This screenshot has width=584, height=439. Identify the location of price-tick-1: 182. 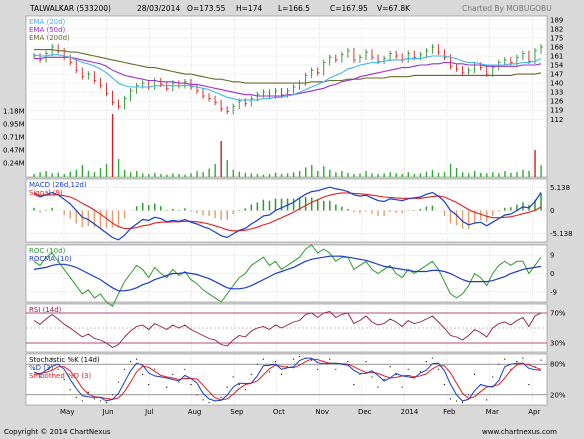
(556, 29).